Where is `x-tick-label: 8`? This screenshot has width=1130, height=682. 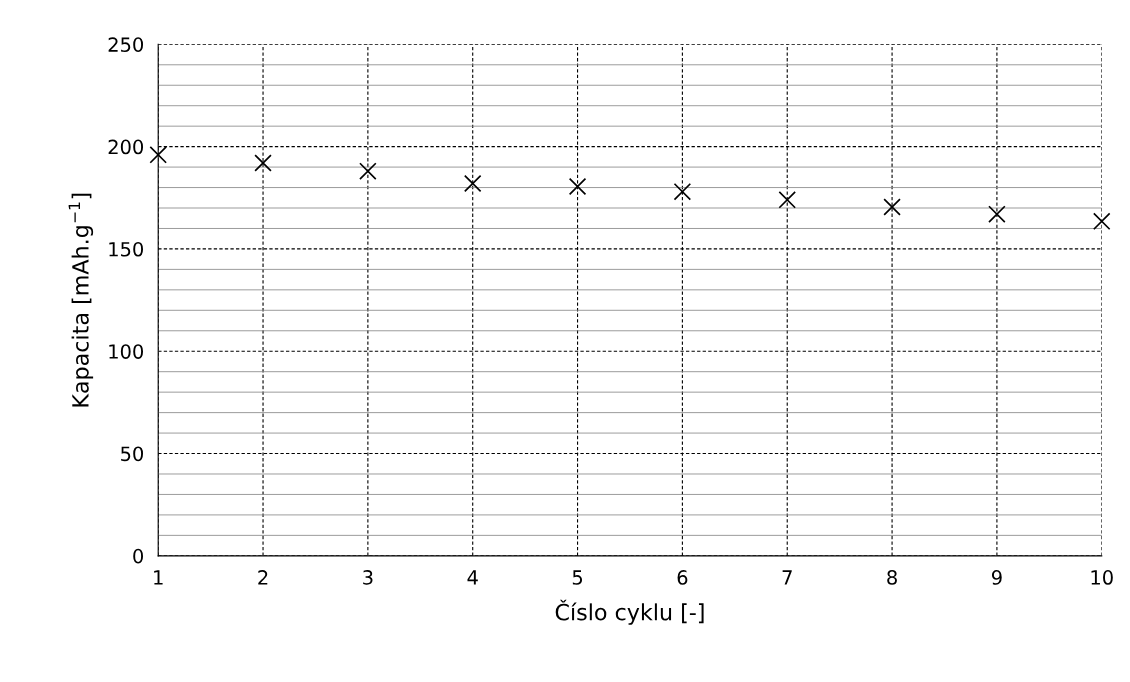 x-tick-label: 8 is located at coordinates (892, 577).